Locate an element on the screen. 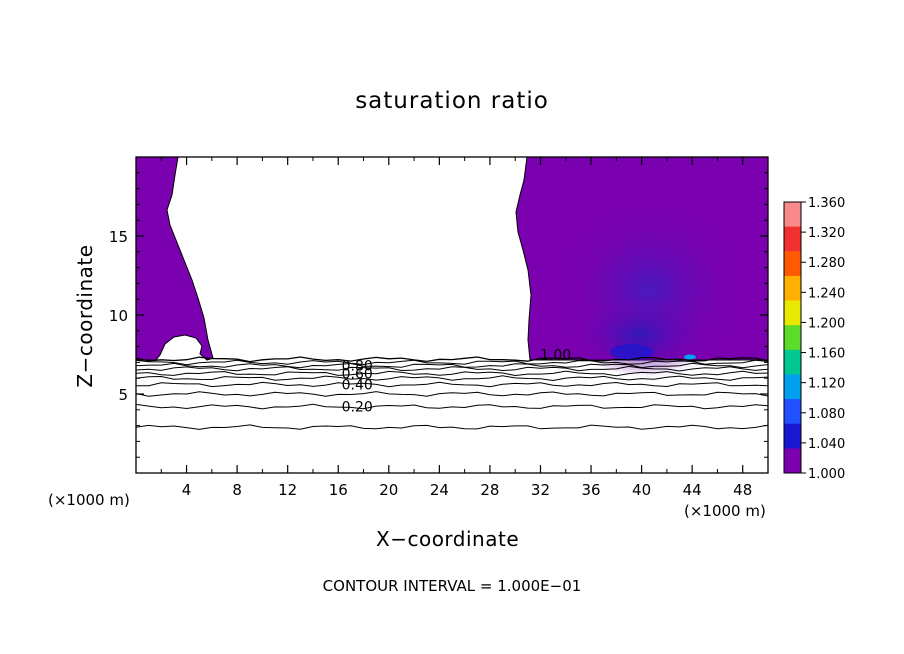 Image resolution: width=904 pixels, height=654 pixels. x-tick-label: 44 is located at coordinates (692, 490).